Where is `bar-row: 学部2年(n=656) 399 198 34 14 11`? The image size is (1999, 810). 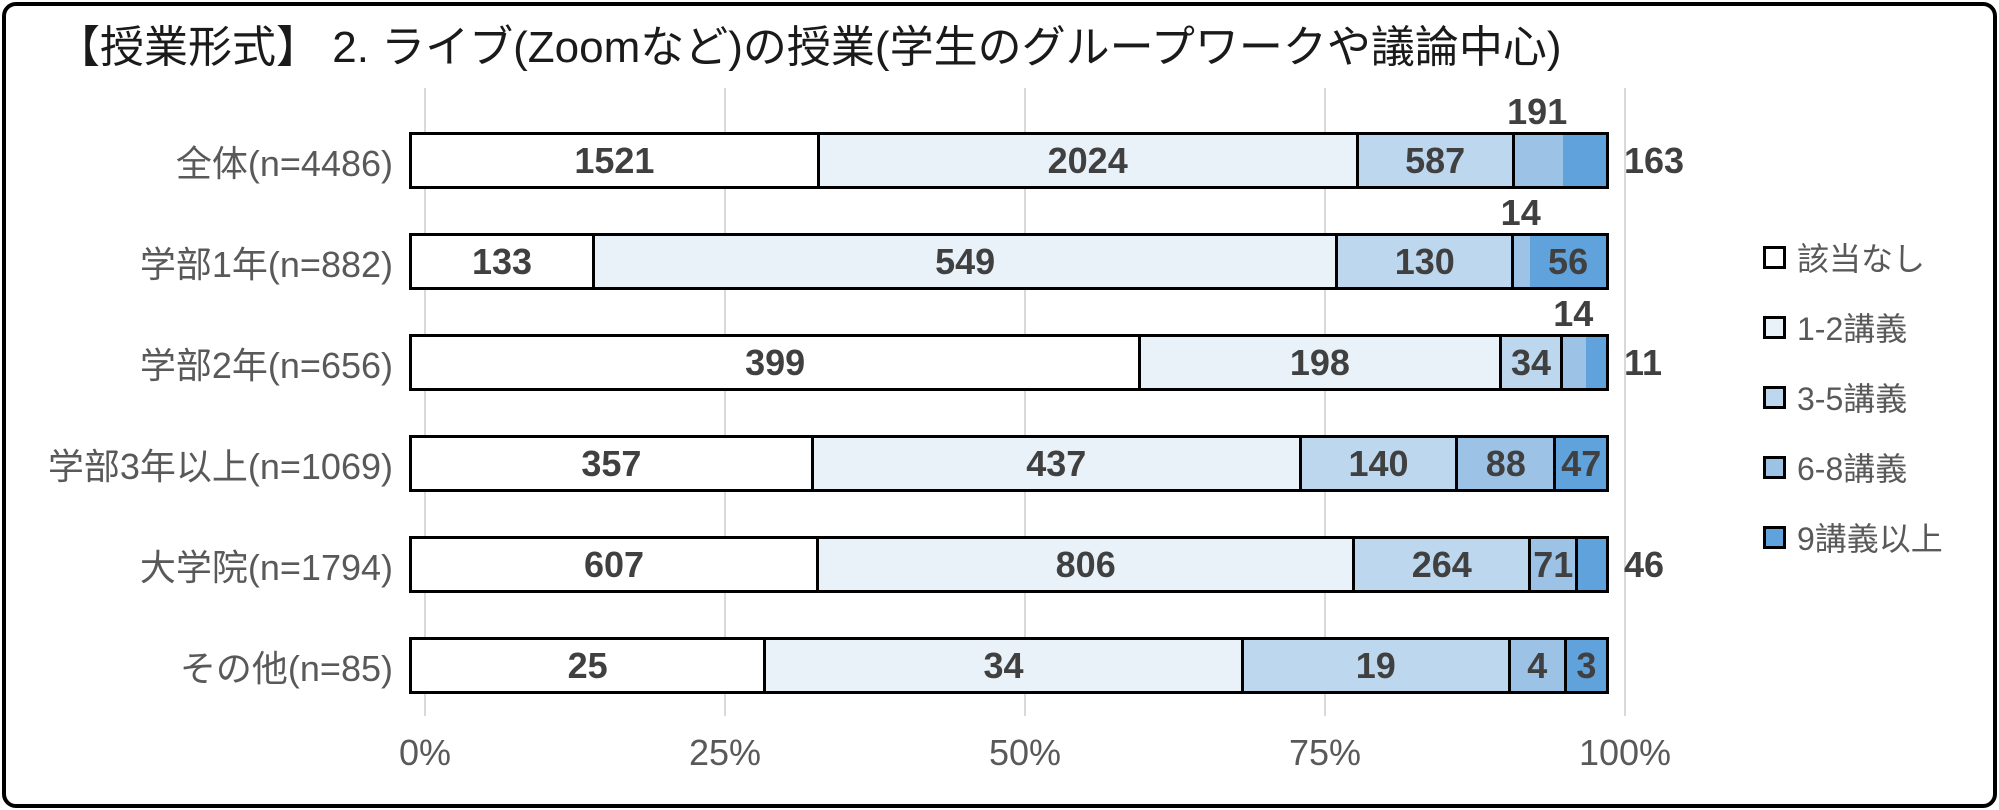 bar-row: 学部2年(n=656) 399 198 34 14 11 is located at coordinates (831, 340).